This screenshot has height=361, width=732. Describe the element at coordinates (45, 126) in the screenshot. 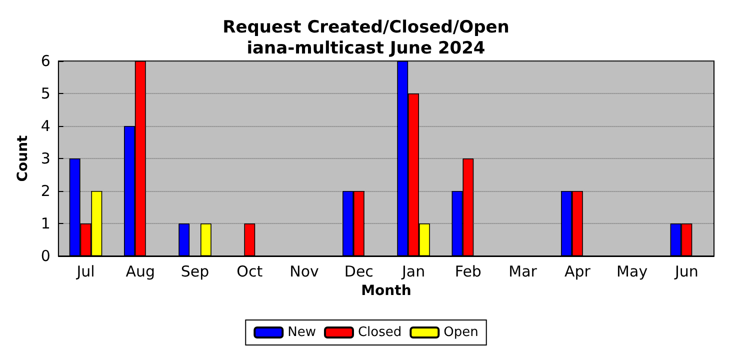

I see `y-tick-label: 4` at that location.